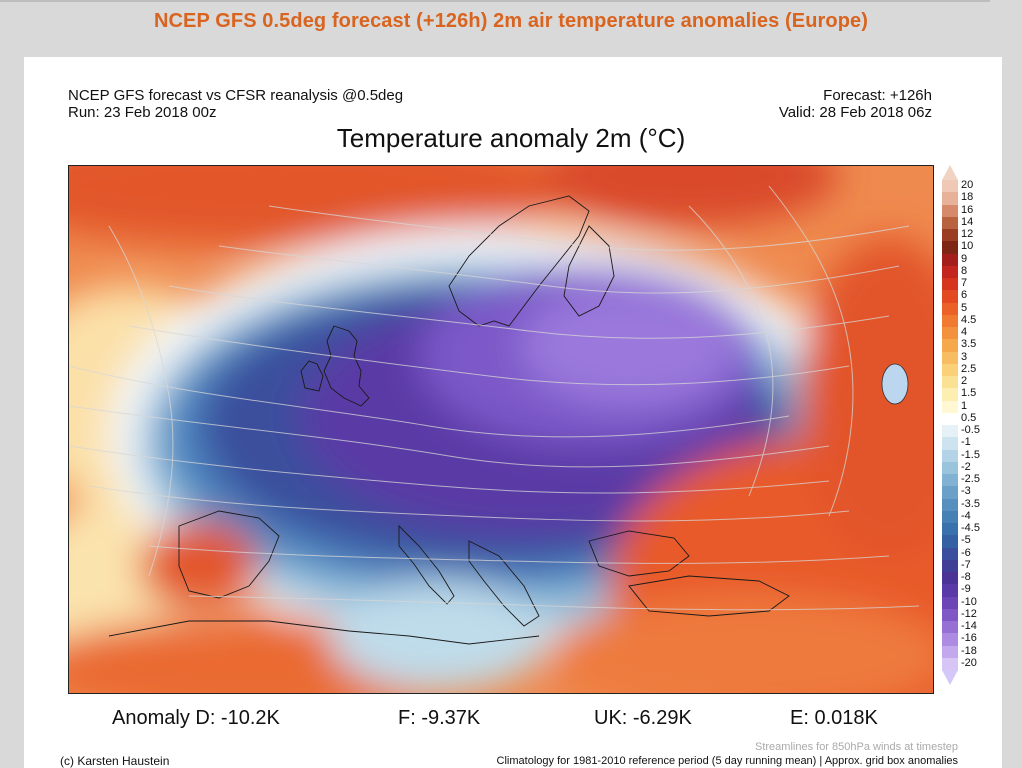 The width and height of the screenshot is (1022, 768). What do you see at coordinates (964, 295) in the screenshot?
I see `colorbar-label: 6` at bounding box center [964, 295].